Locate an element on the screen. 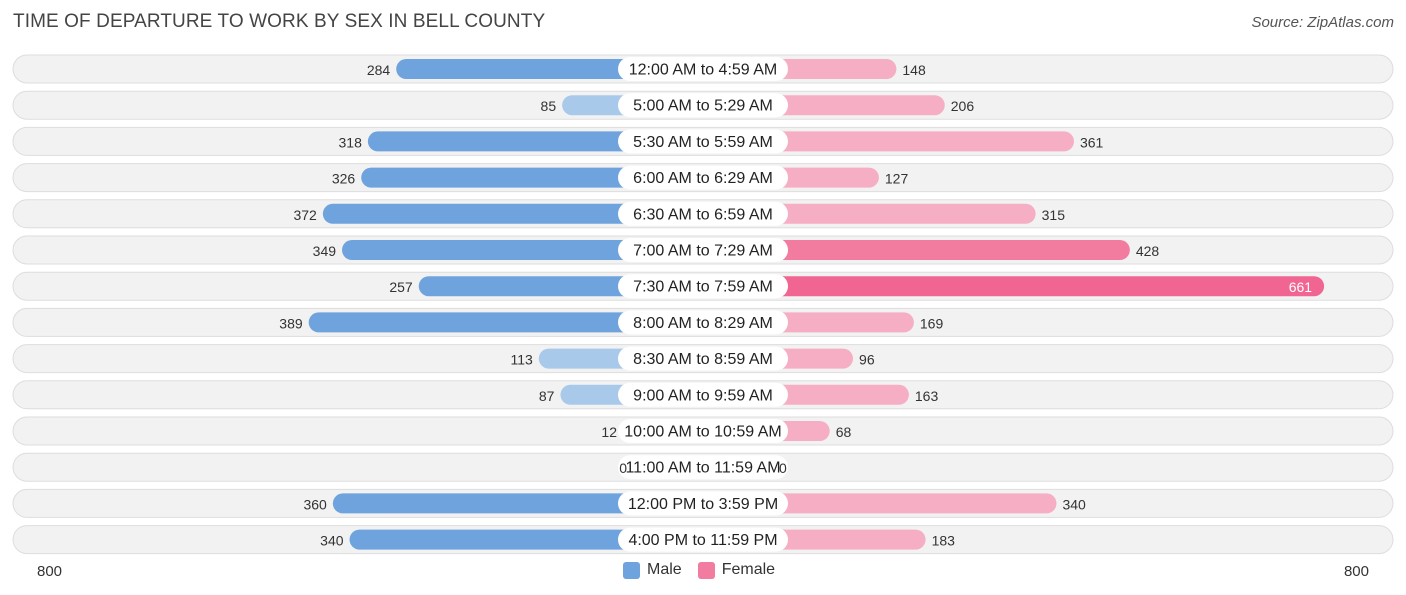 The width and height of the screenshot is (1406, 595). category-label: 7:30 AM to 7:59 AM is located at coordinates (703, 287).